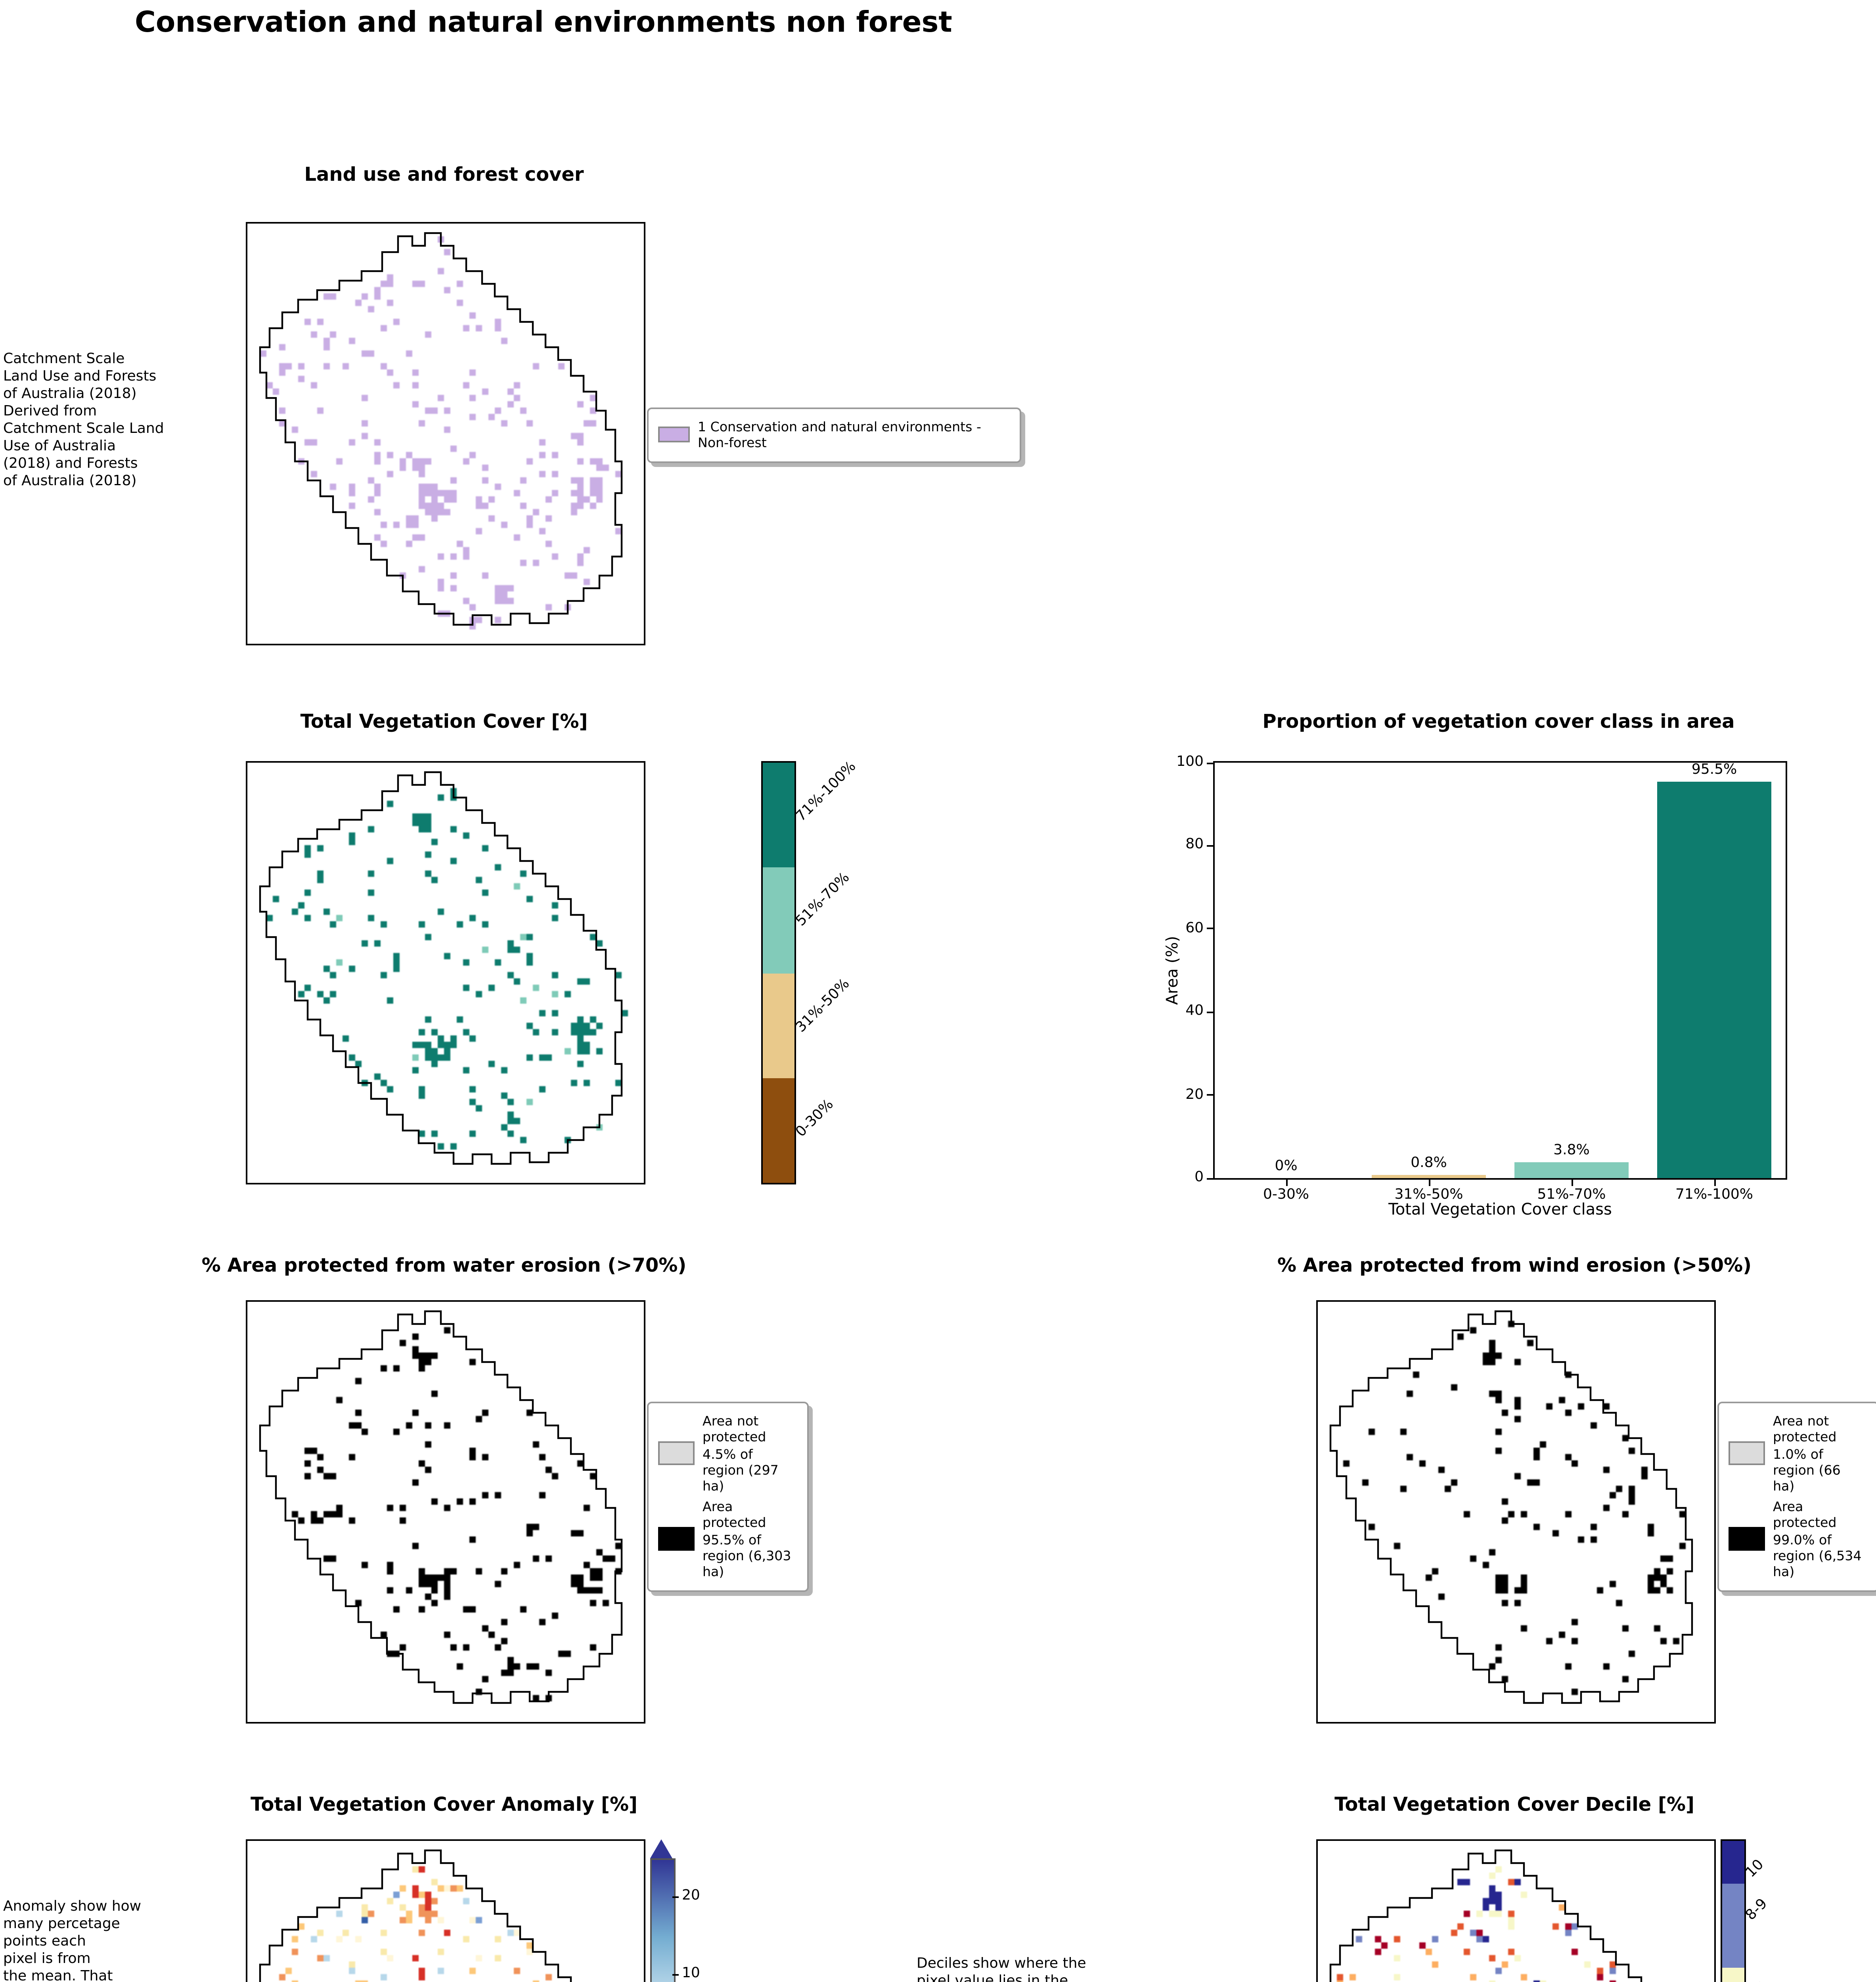 The image size is (1876, 1982). I want to click on decile-raster, so click(1516, 1911).